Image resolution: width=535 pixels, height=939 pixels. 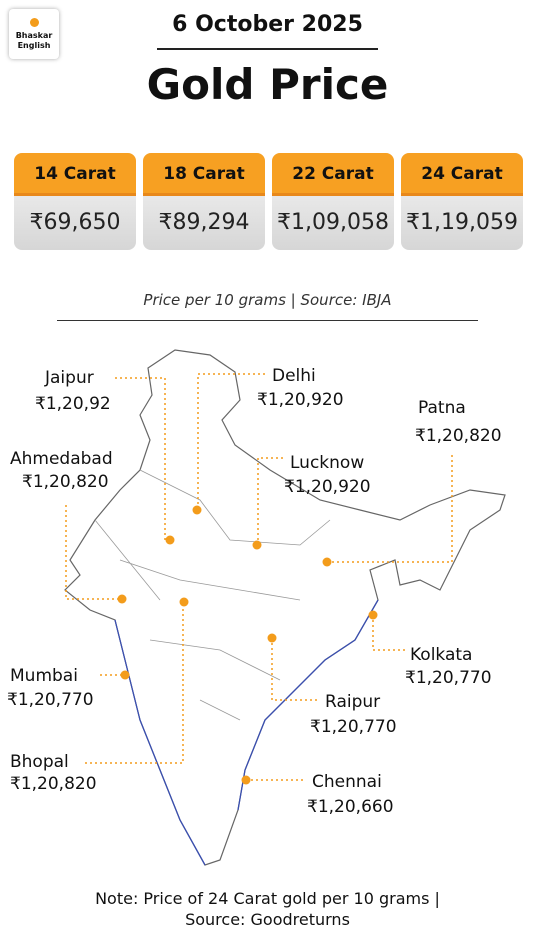 I want to click on price-card: 22 Carat ₹1,09,058, so click(x=333, y=201).